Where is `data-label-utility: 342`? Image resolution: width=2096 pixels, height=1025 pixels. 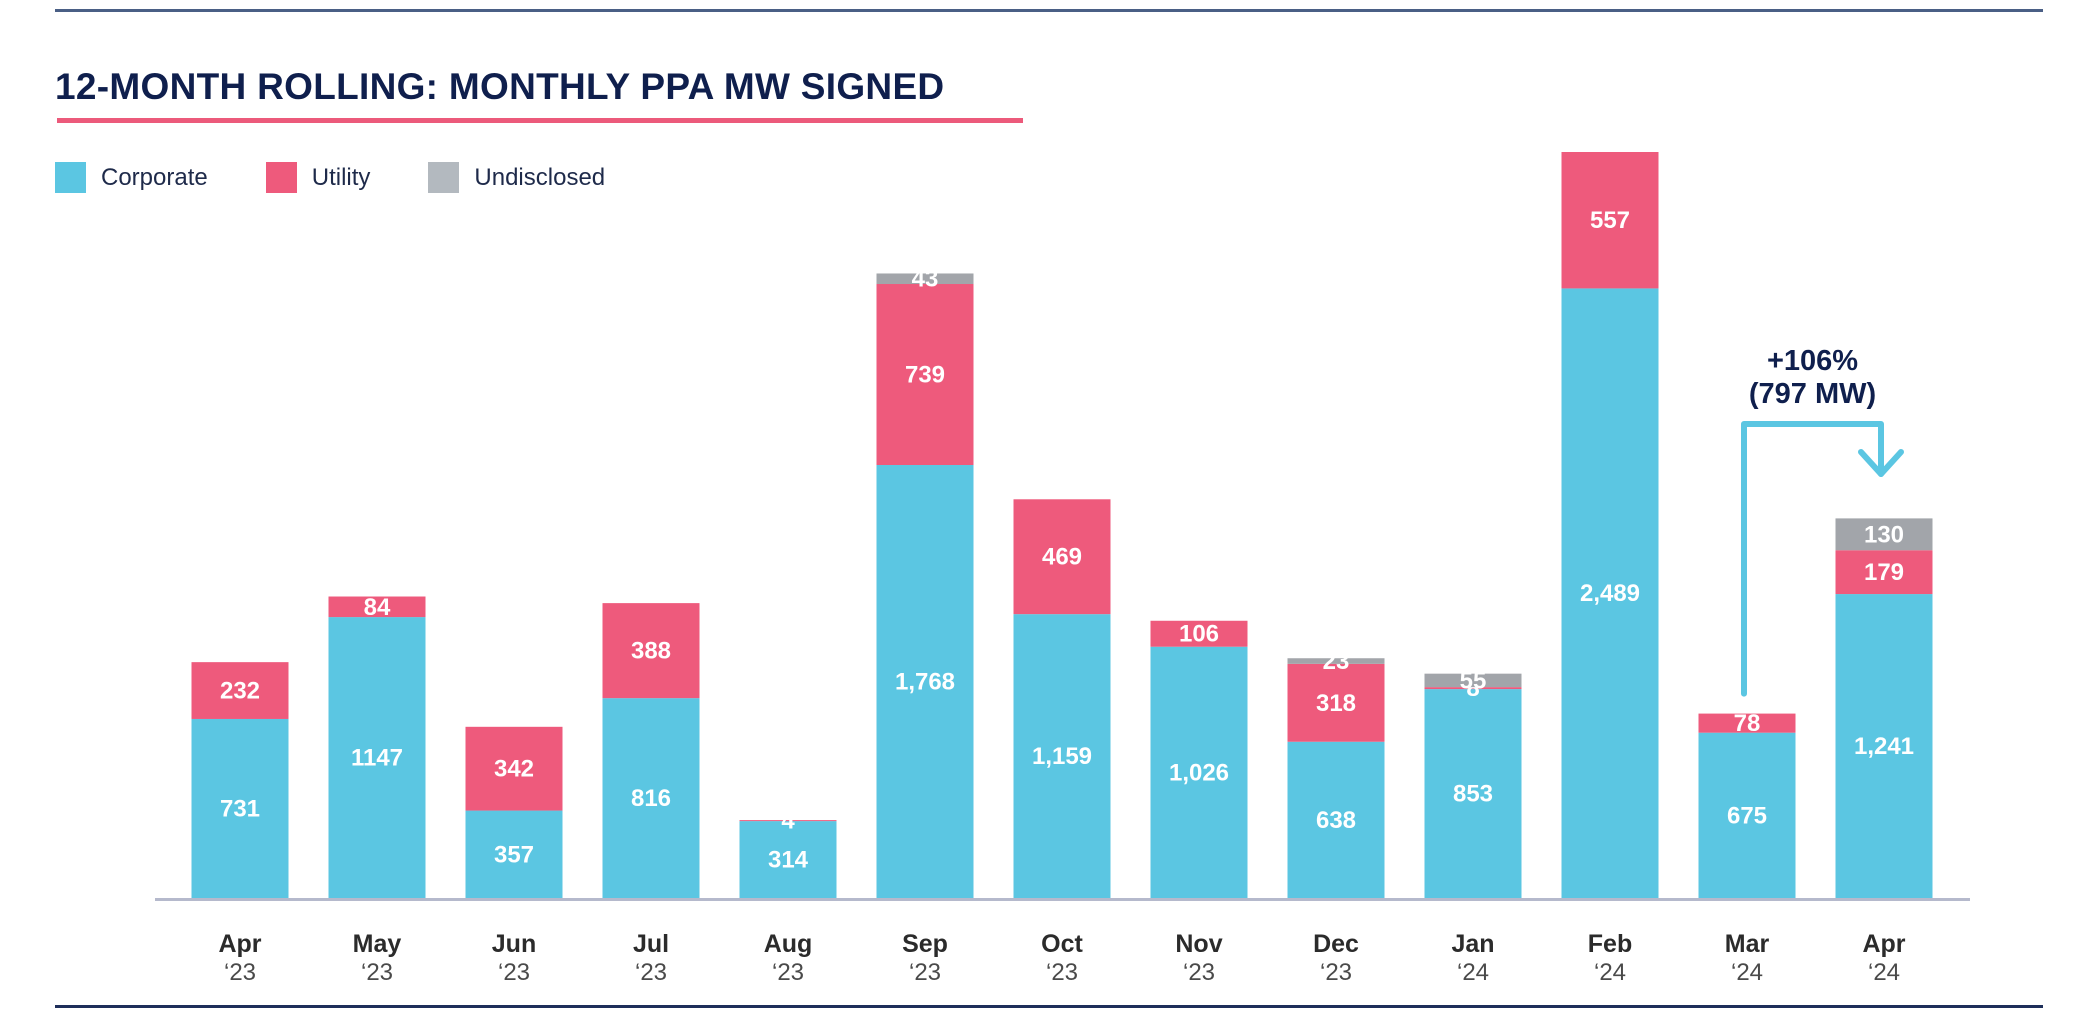
data-label-utility: 342 is located at coordinates (514, 769).